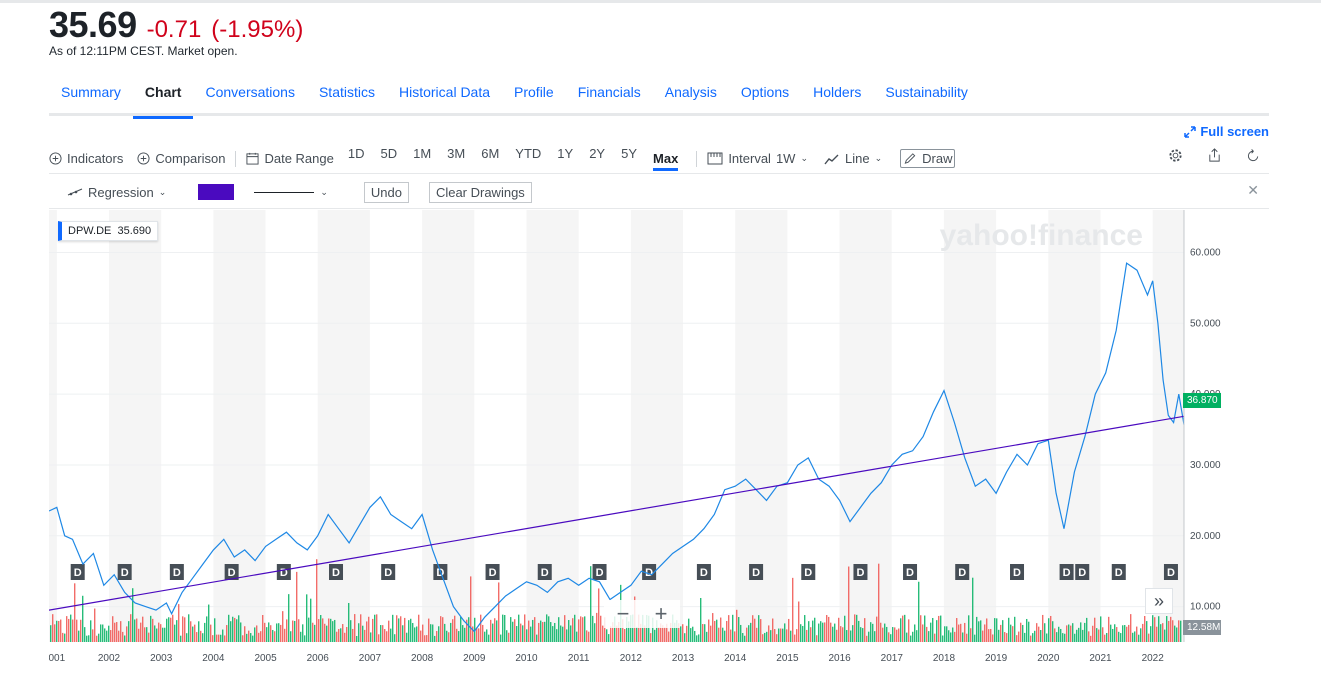 The width and height of the screenshot is (1321, 685). Describe the element at coordinates (528, 153) in the screenshot. I see `range-ytd: YTD` at that location.